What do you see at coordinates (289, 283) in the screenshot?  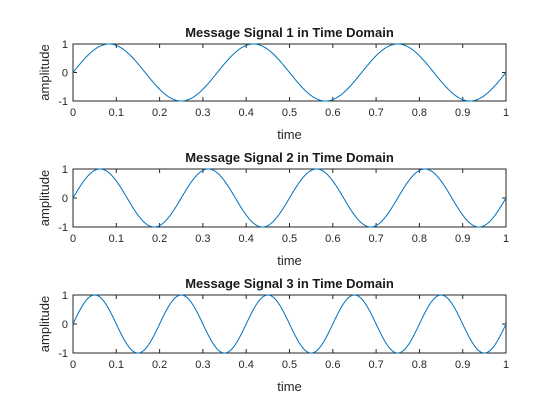 I see `chart-title: Message Signal 3 in Time Domain` at bounding box center [289, 283].